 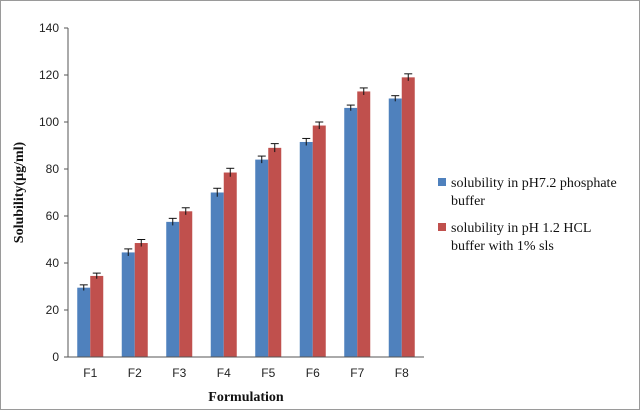 I want to click on y-axis-title: Solubility(µg/ml), so click(x=19, y=192).